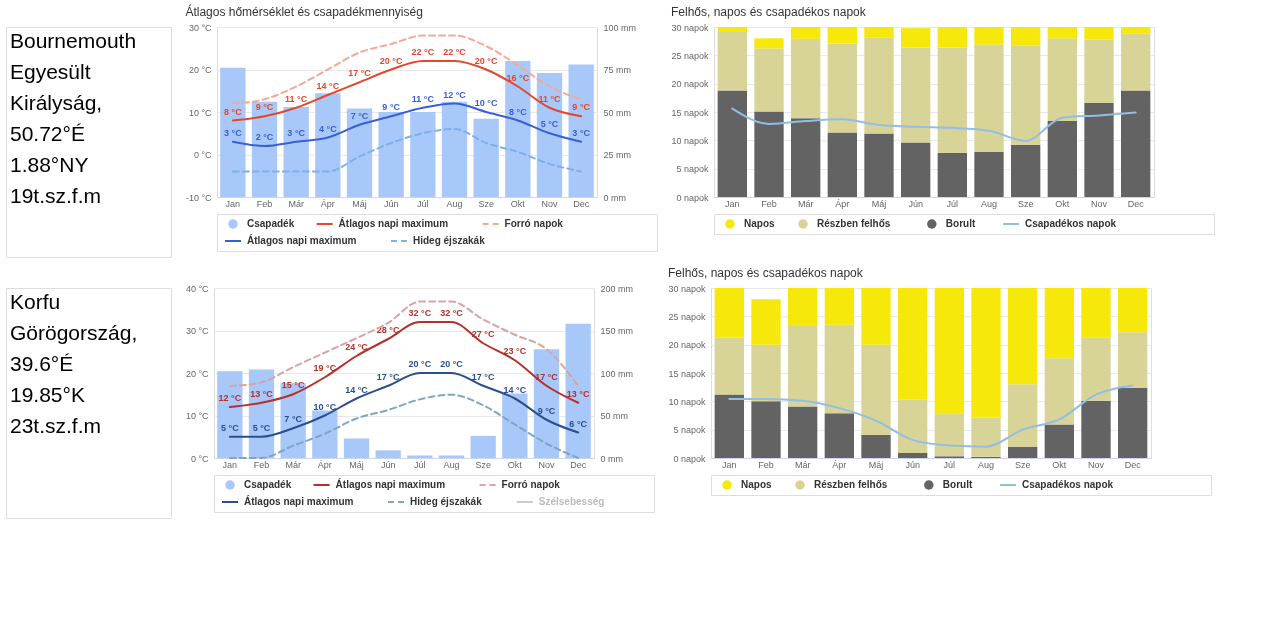 This screenshot has width=1288, height=621. Describe the element at coordinates (200, 70) in the screenshot. I see `y-tick-label: 20 °C` at that location.